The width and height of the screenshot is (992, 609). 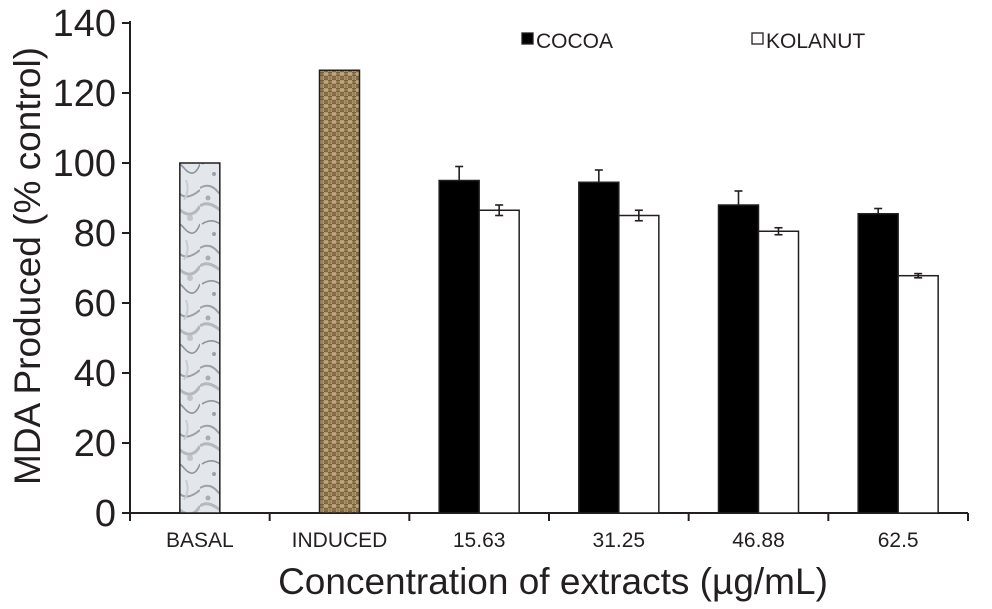 I want to click on legend-label-kolanut: KOLANUT, so click(x=815, y=41).